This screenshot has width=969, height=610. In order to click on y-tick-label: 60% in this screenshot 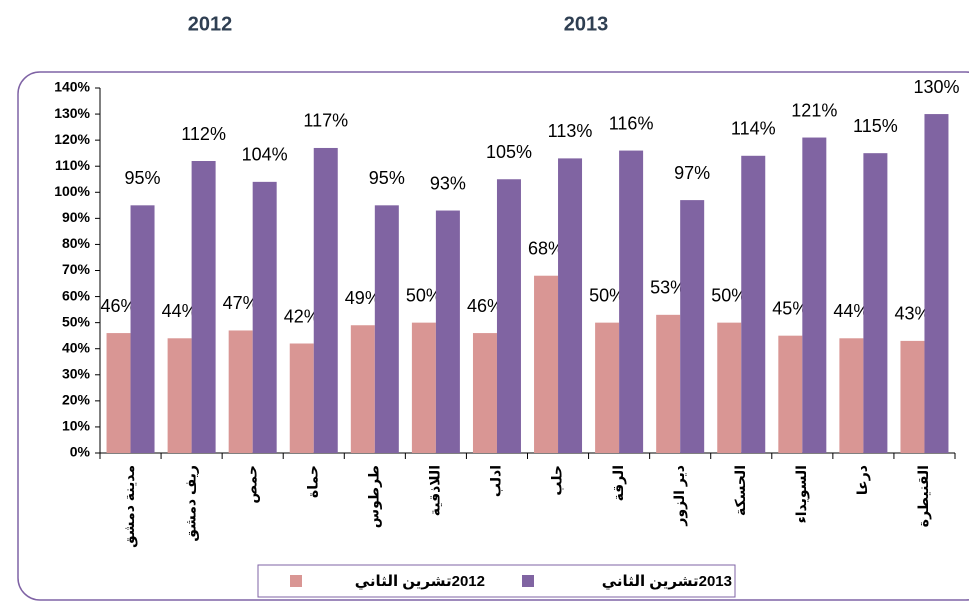, I will do `click(76, 295)`.